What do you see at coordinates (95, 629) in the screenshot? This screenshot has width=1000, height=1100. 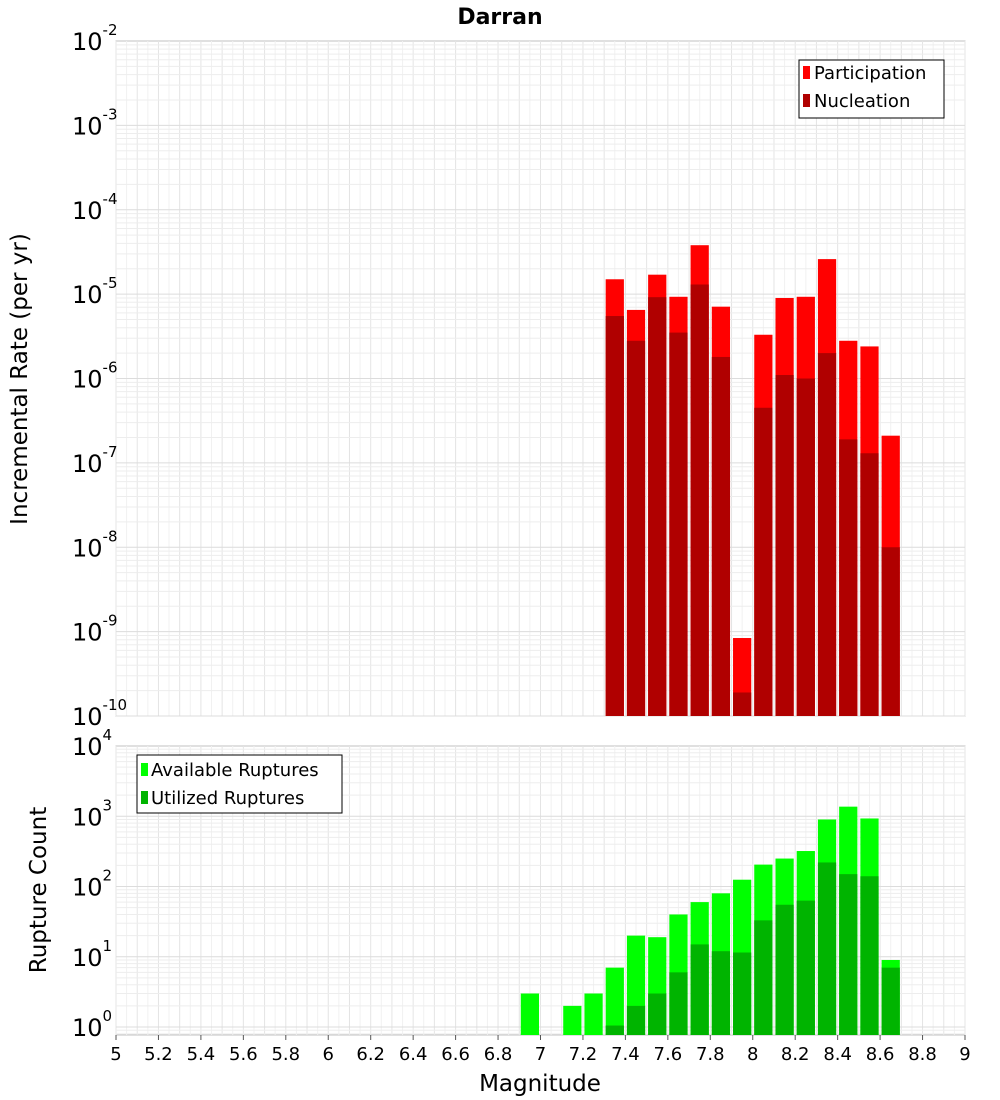 I see `rate-y-tick-label: 10⁻⁹` at bounding box center [95, 629].